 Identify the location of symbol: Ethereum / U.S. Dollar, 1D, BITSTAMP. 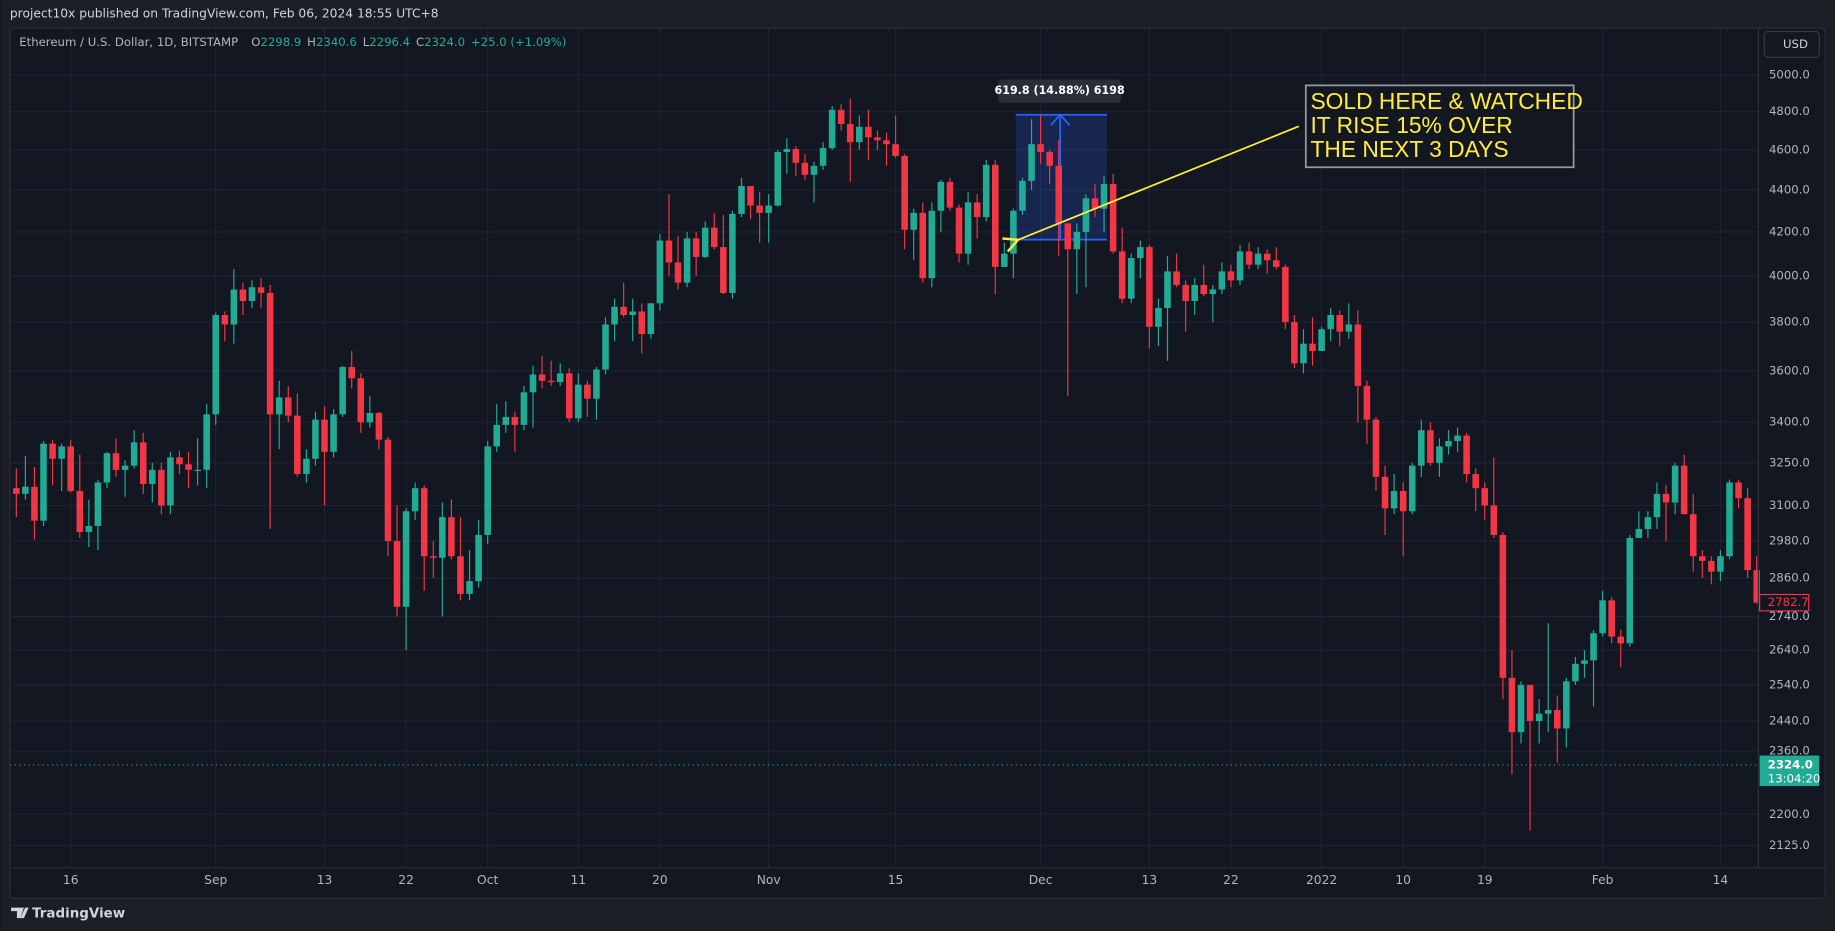
(128, 42).